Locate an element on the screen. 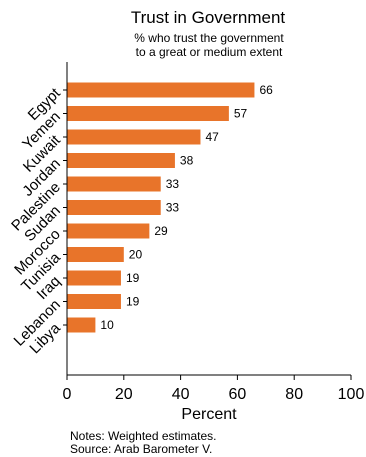 This screenshot has width=366, height=457. value-label-sudan: 33 is located at coordinates (173, 208).